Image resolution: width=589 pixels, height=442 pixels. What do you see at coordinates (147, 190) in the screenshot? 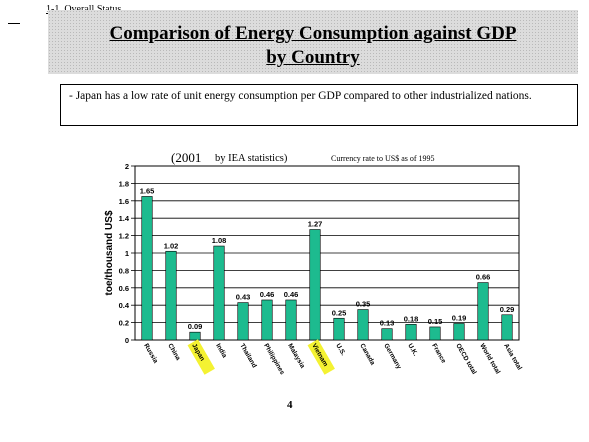
I see `bar-value-label: 1.65` at bounding box center [147, 190].